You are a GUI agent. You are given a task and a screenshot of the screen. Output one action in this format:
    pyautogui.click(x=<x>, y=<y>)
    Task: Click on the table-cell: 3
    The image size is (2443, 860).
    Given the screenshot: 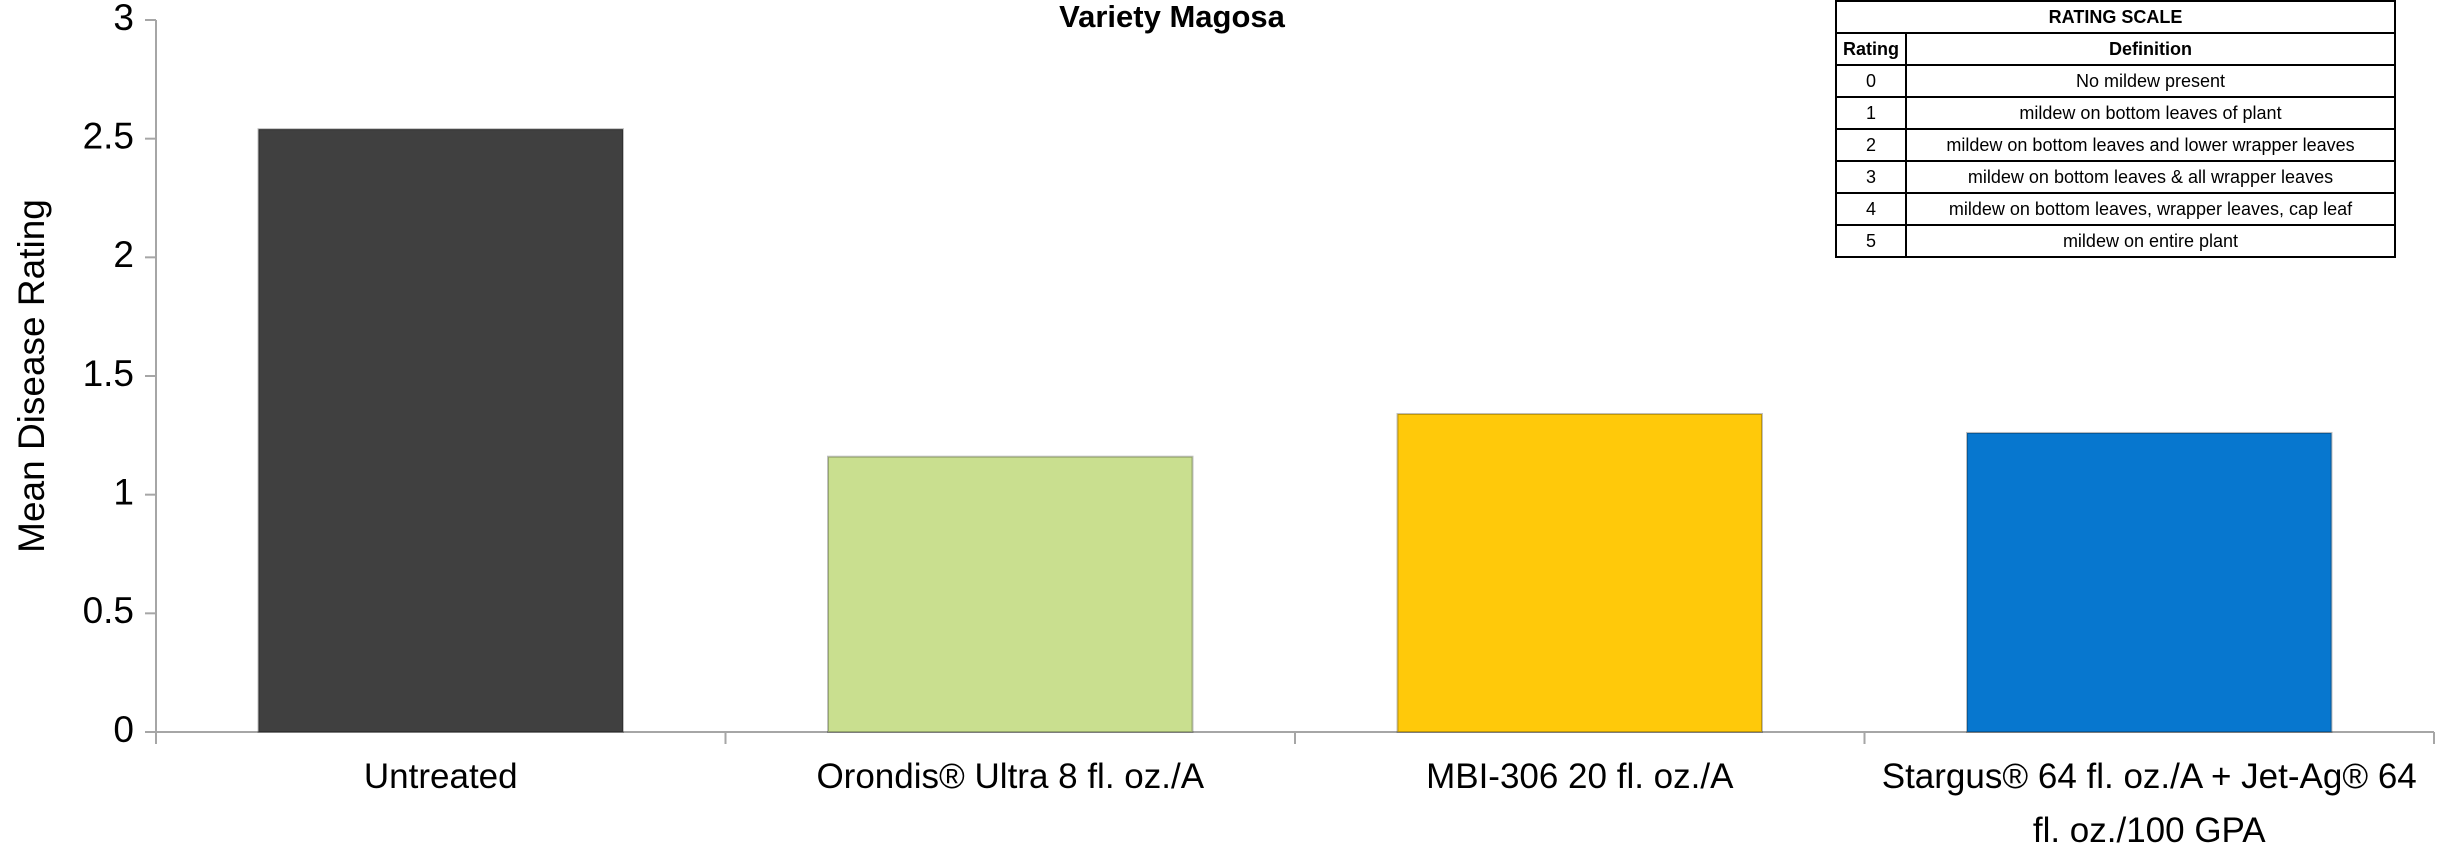 What is the action you would take?
    pyautogui.click(x=1871, y=177)
    